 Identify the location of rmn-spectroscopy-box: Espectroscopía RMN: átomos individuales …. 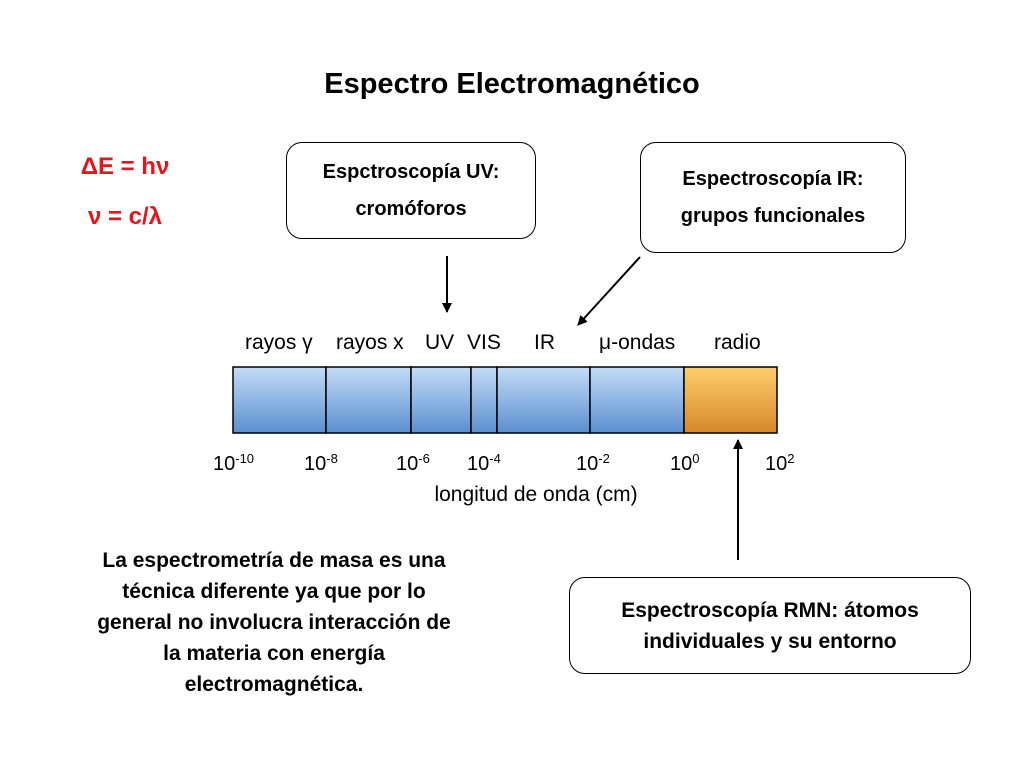
(770, 625).